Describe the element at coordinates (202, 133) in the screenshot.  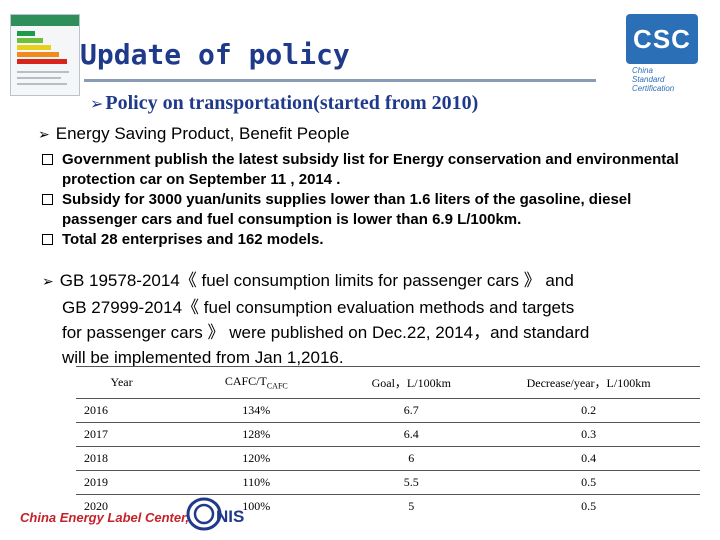
I see `section-heading-text: Energy Saving Product, Benefit People` at that location.